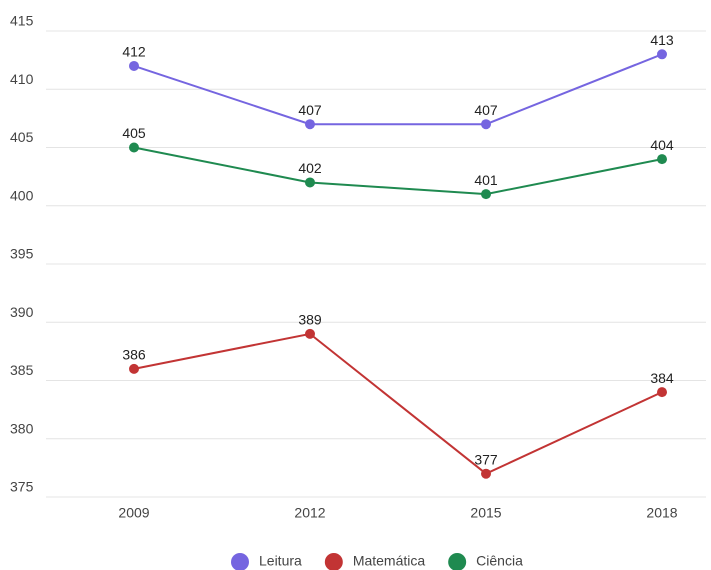 The width and height of the screenshot is (711, 570). What do you see at coordinates (662, 145) in the screenshot?
I see `value-label: 404` at bounding box center [662, 145].